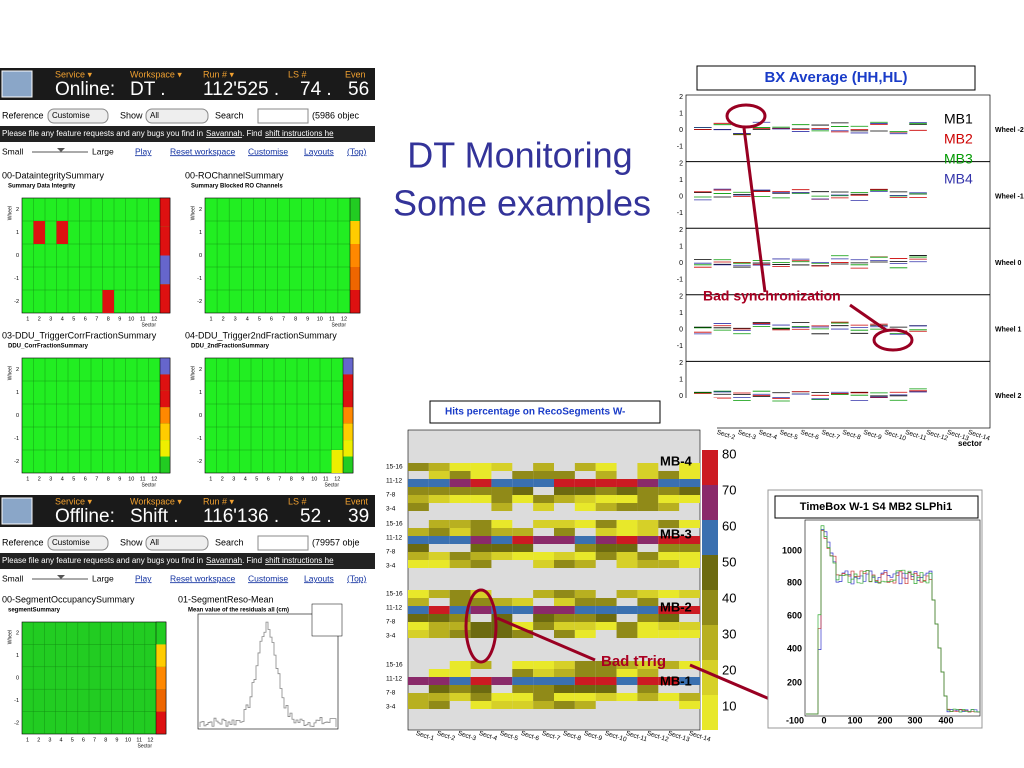 The width and height of the screenshot is (1024, 768). Describe the element at coordinates (772, 296) in the screenshot. I see `annotation: Bad synchronization` at that location.